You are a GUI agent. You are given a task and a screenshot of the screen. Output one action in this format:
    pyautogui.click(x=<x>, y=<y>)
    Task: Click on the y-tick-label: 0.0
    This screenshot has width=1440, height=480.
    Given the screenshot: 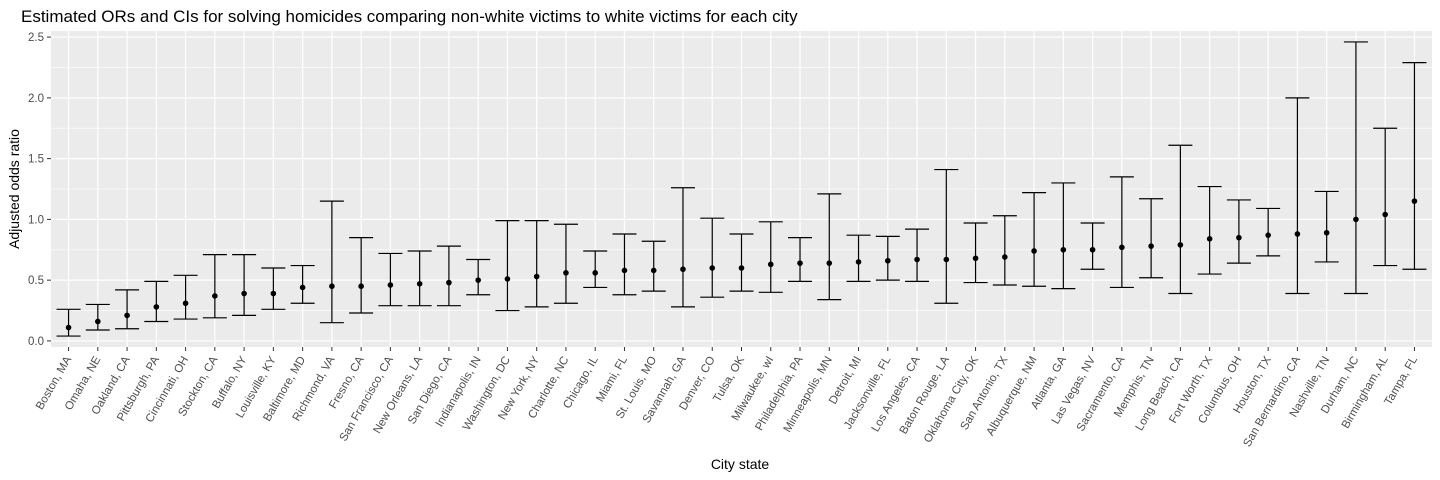 What is the action you would take?
    pyautogui.click(x=36, y=342)
    